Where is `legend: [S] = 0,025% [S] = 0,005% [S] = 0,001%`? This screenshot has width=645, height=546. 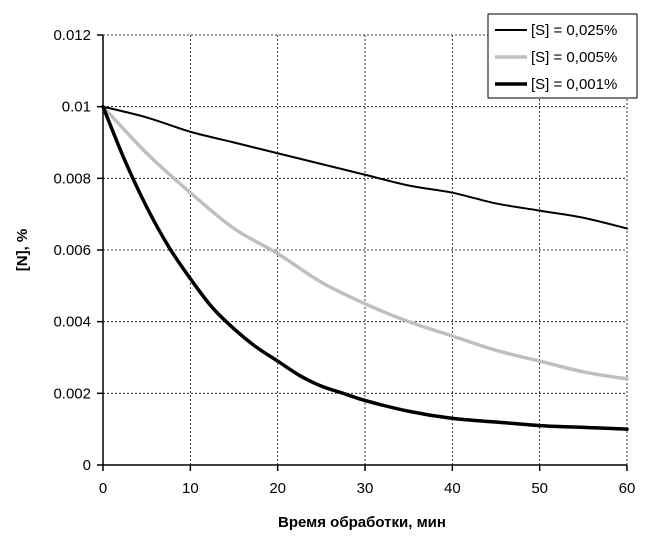 legend: [S] = 0,025% [S] = 0,005% [S] = 0,001% is located at coordinates (562, 56).